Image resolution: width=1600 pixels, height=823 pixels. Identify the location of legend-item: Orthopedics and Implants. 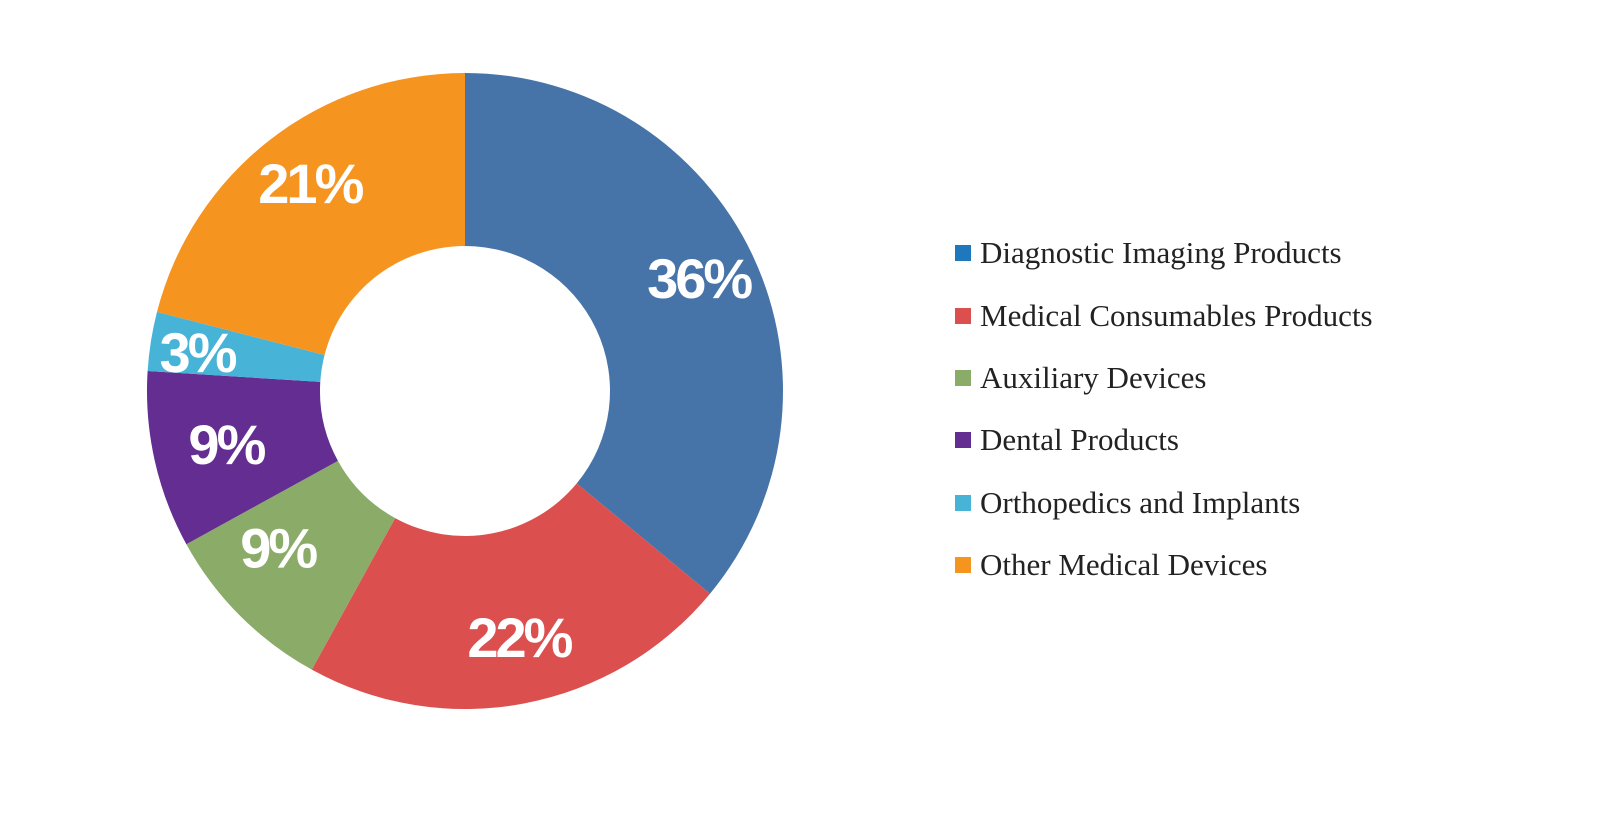
(1164, 503).